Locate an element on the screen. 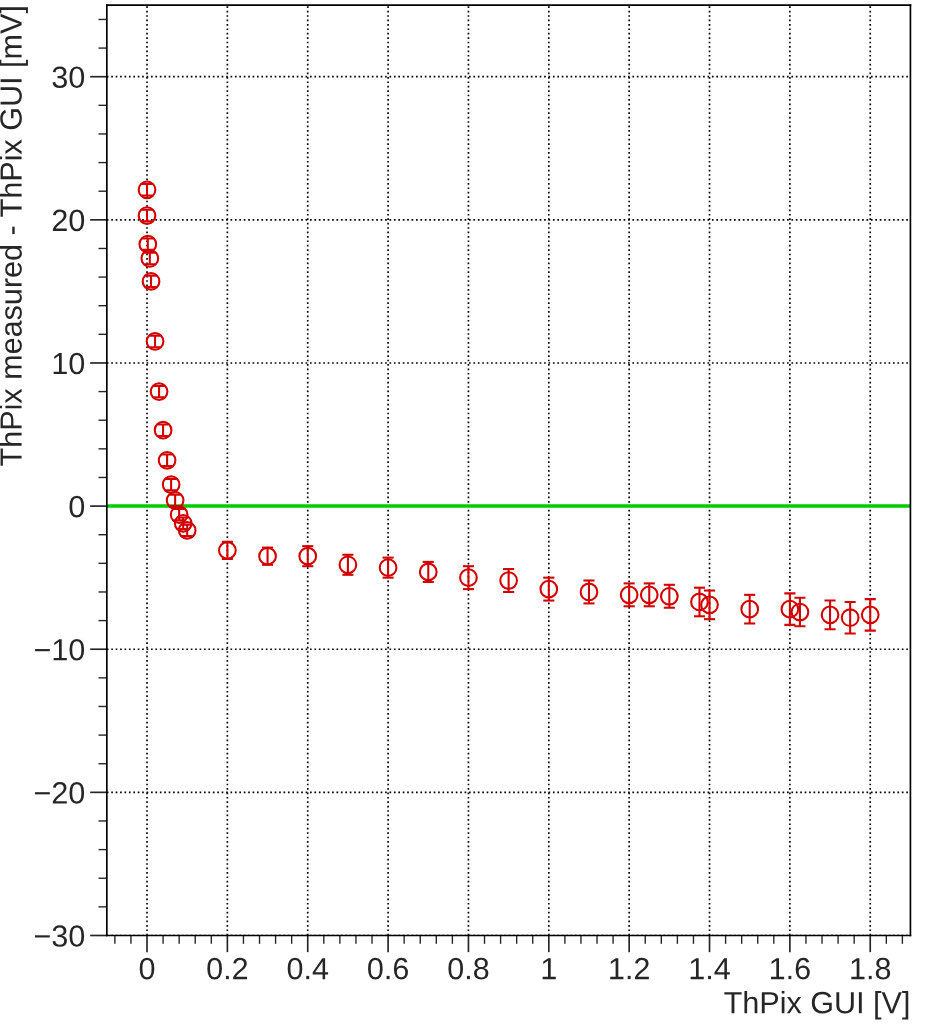 The width and height of the screenshot is (929, 1028). y-axis-title: ThPix measured - ThPix GUI [mV] is located at coordinates (14, 236).